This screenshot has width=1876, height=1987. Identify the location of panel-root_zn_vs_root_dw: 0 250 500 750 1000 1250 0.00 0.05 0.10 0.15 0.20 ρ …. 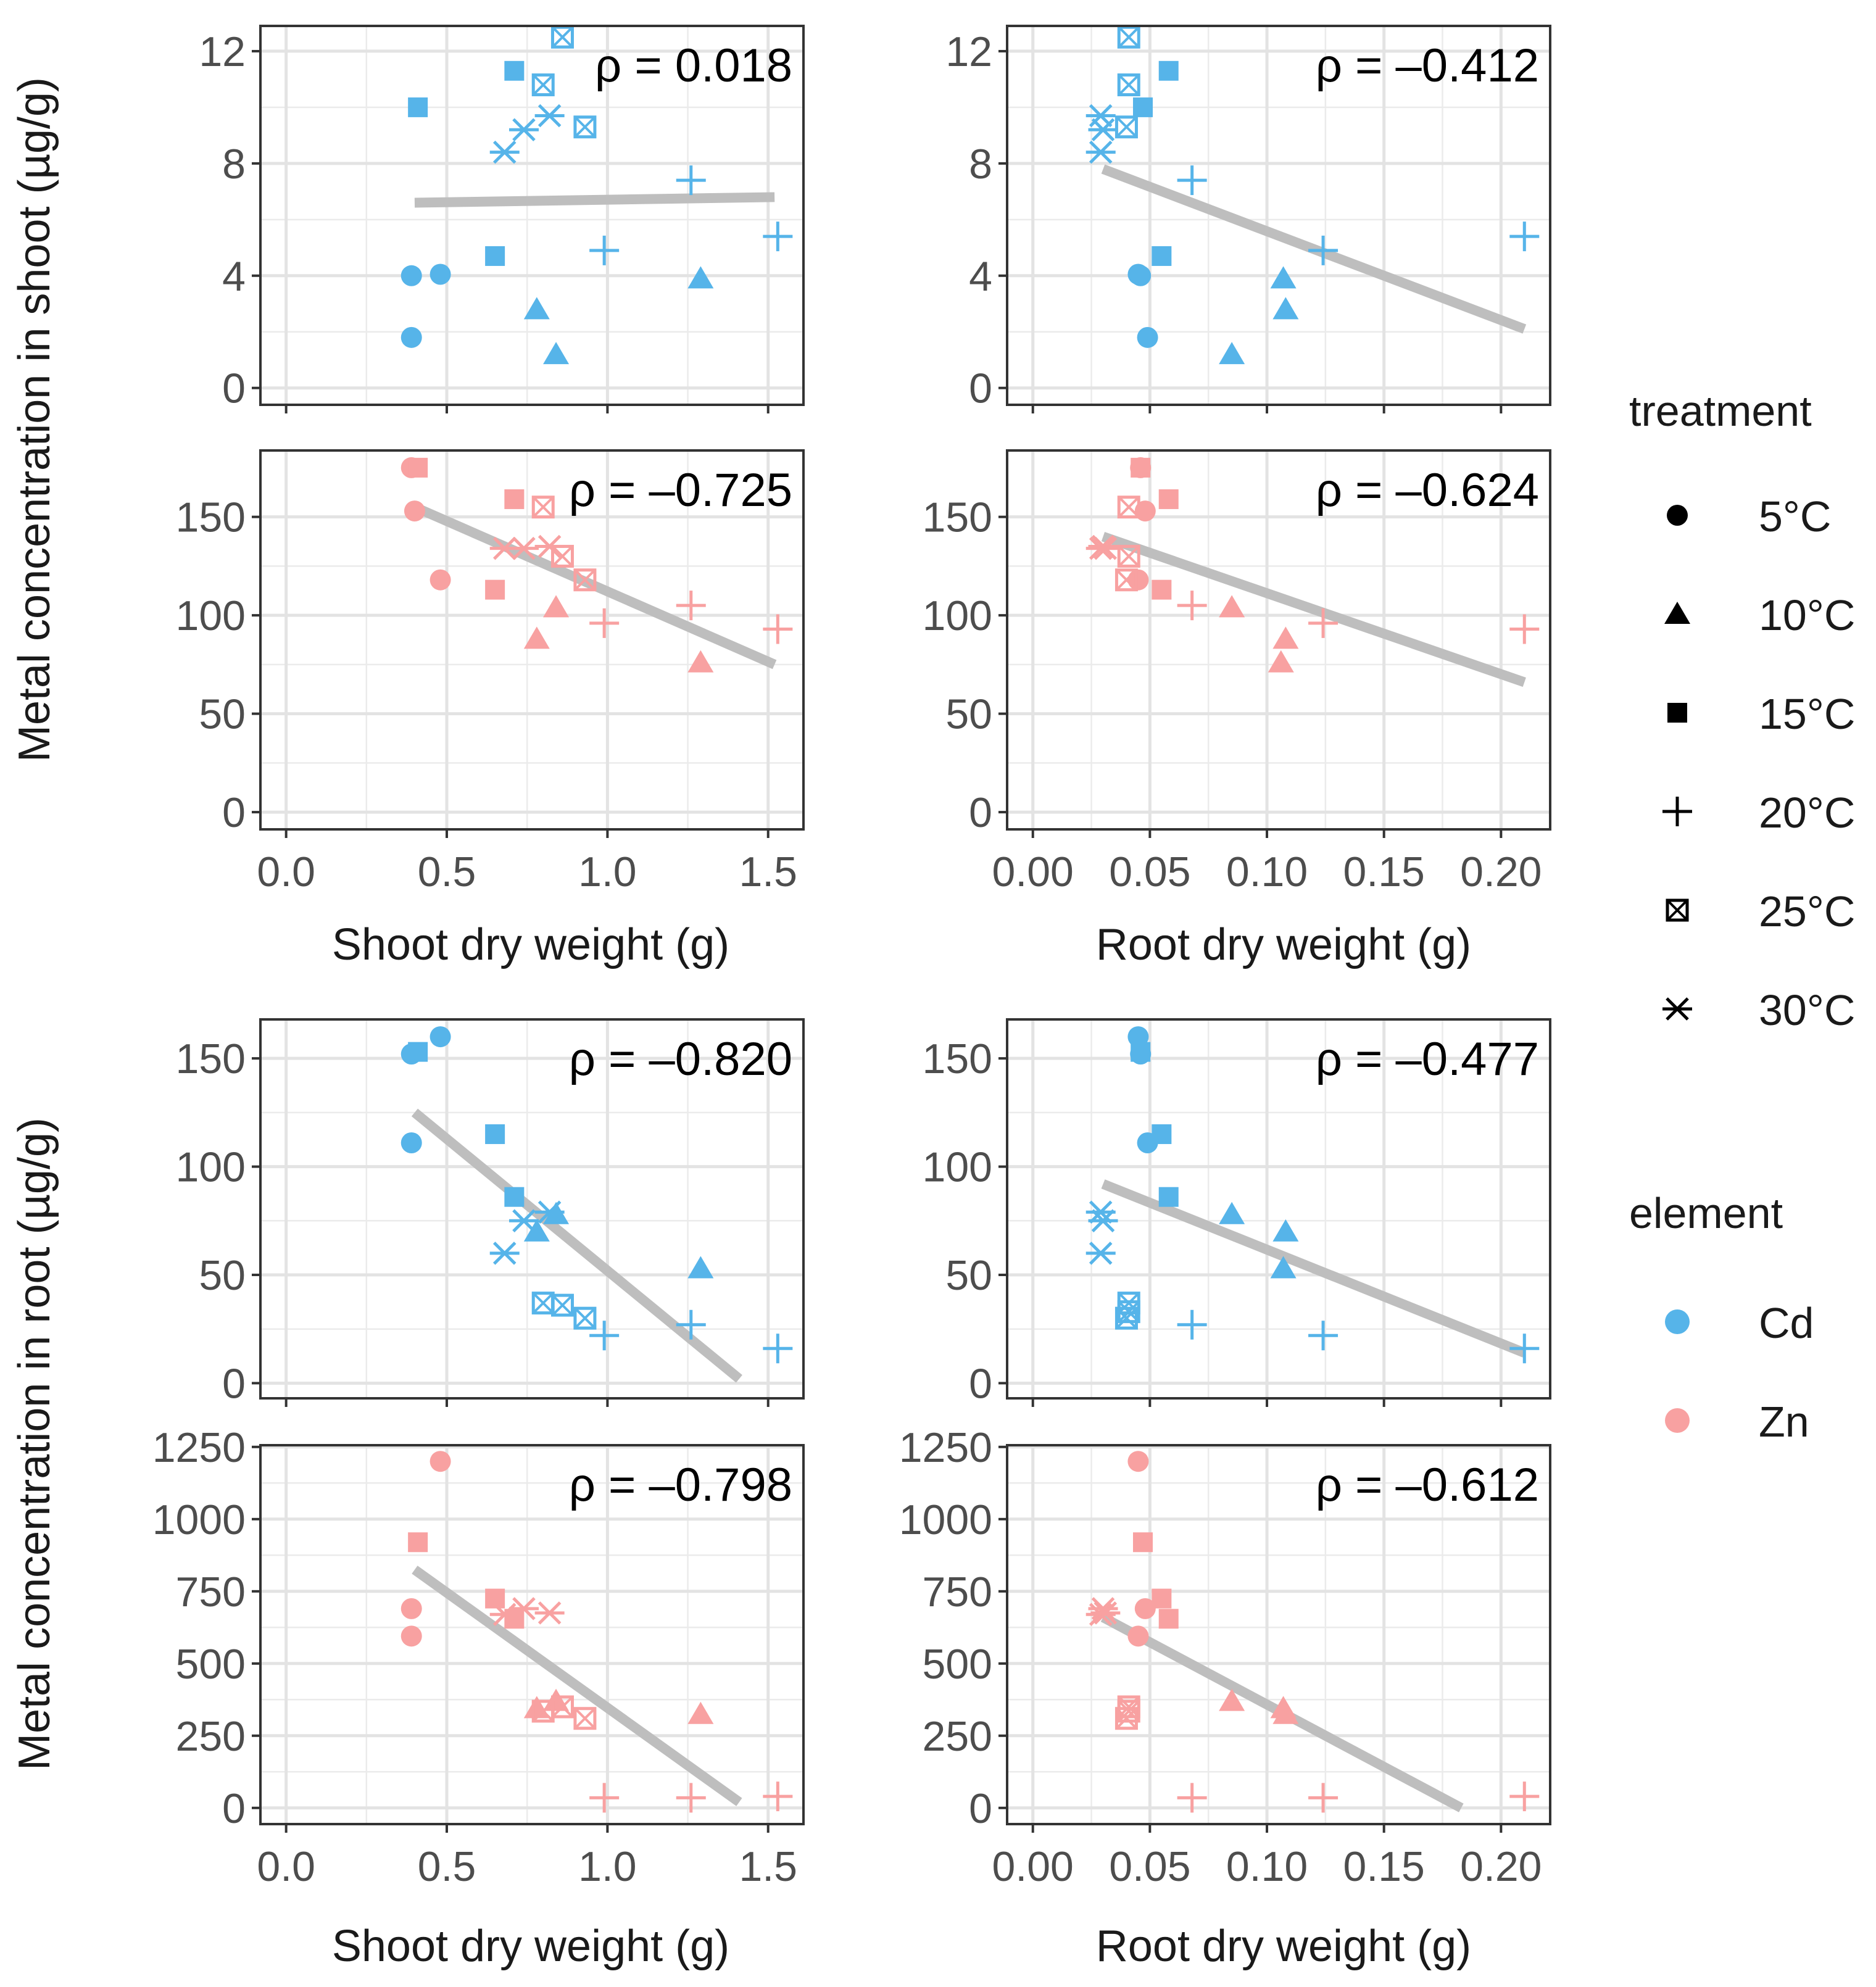
(1225, 1657).